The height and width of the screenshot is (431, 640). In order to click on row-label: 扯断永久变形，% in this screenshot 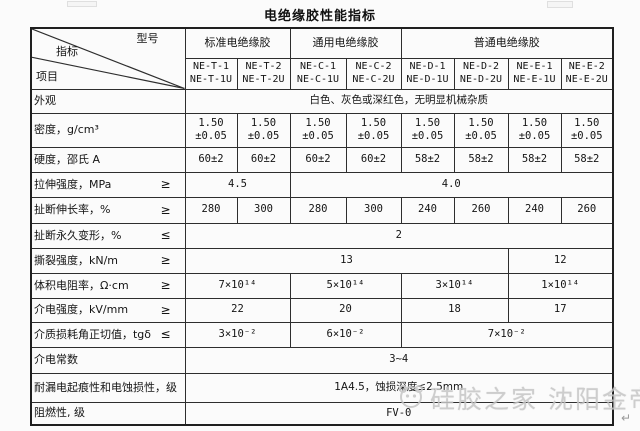, I will do `click(78, 235)`.